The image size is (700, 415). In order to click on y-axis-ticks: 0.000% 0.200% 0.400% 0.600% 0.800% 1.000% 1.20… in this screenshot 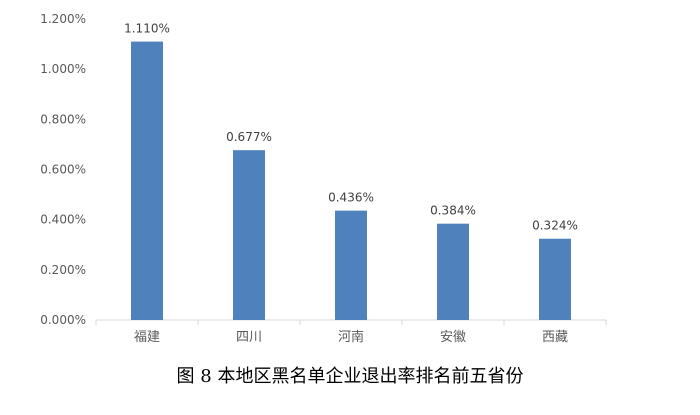, I will do `click(63, 169)`.